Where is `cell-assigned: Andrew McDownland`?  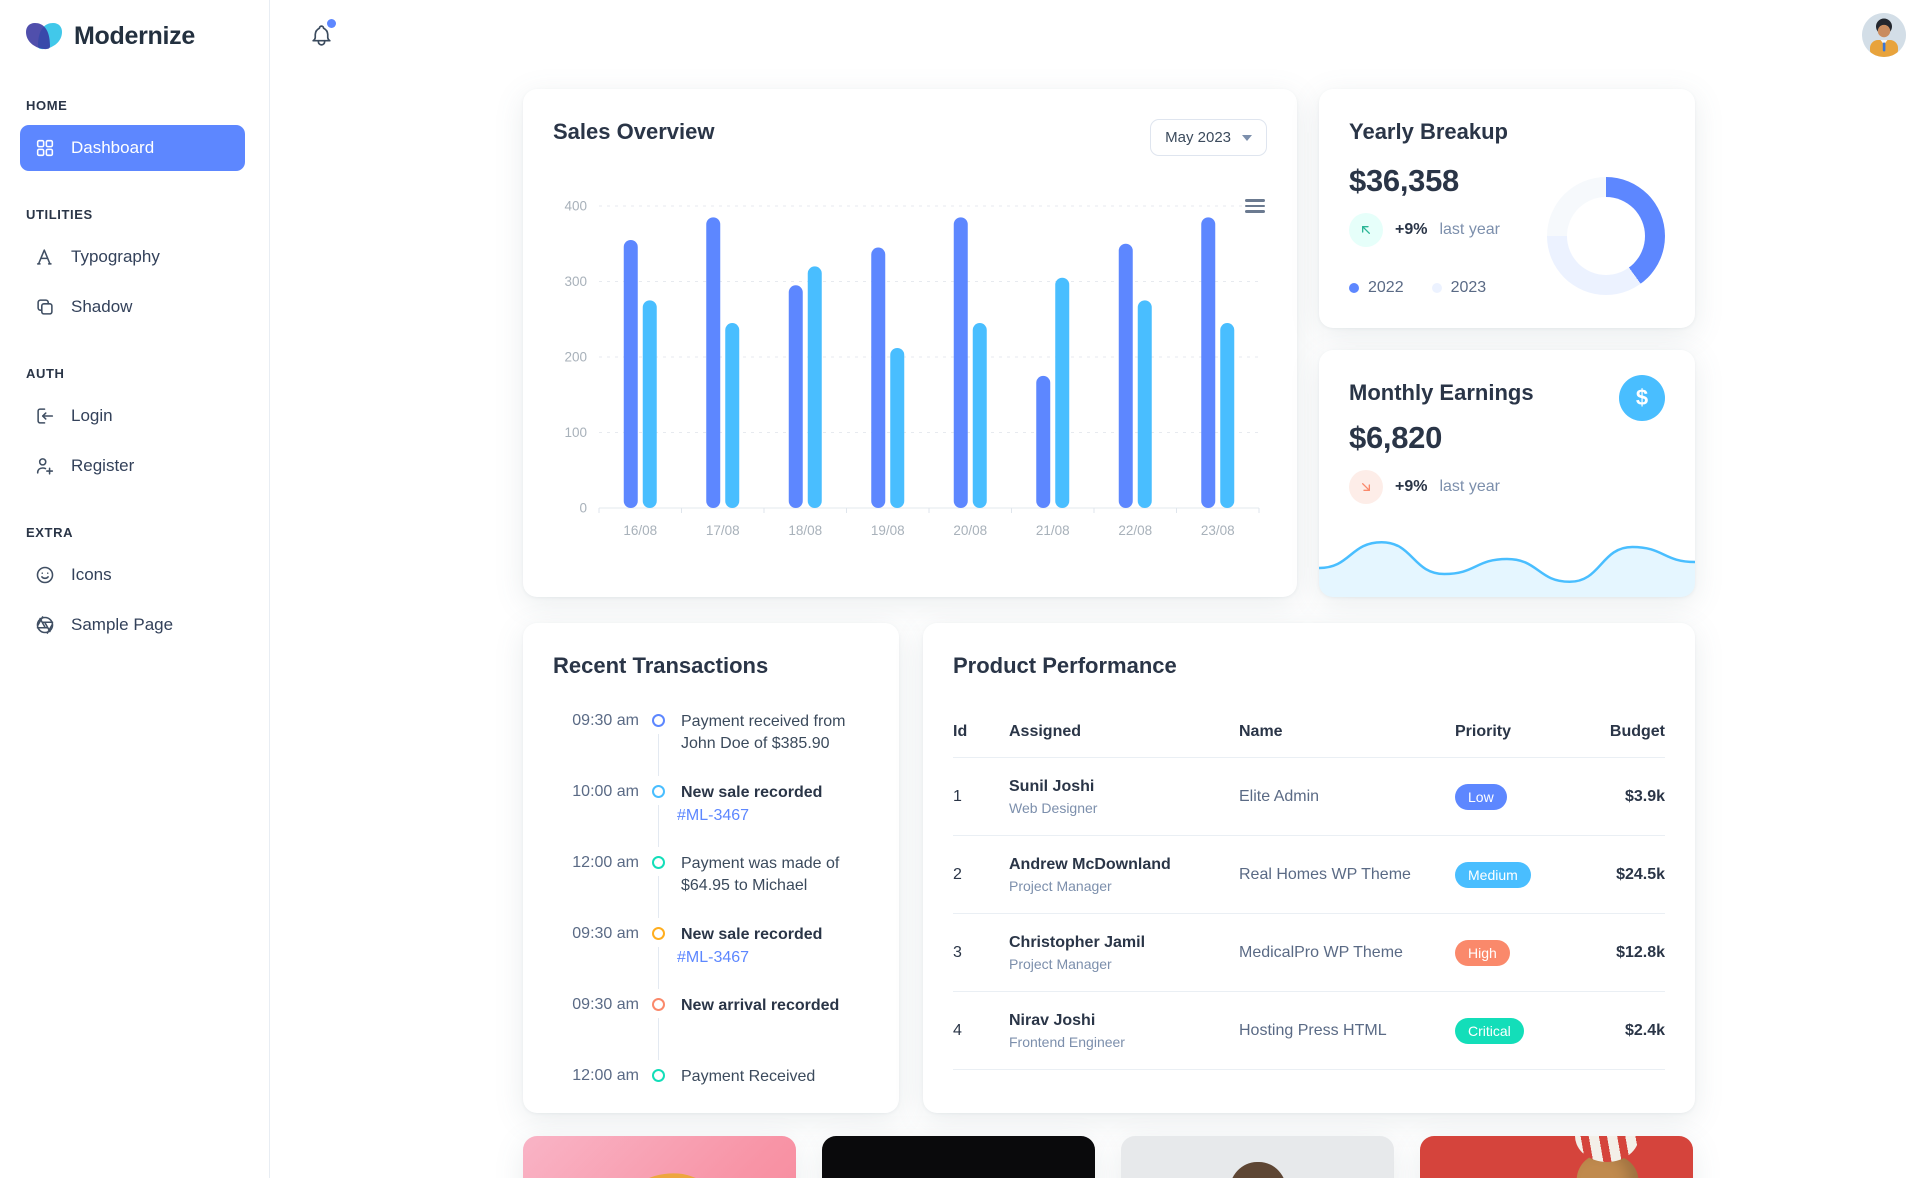 cell-assigned: Andrew McDownland is located at coordinates (1090, 864).